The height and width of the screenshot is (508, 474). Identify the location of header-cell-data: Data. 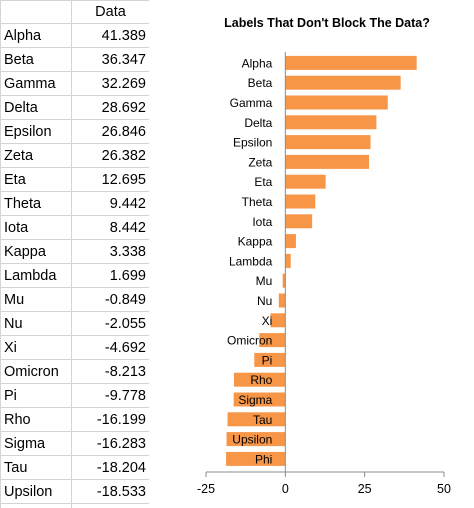
(110, 12).